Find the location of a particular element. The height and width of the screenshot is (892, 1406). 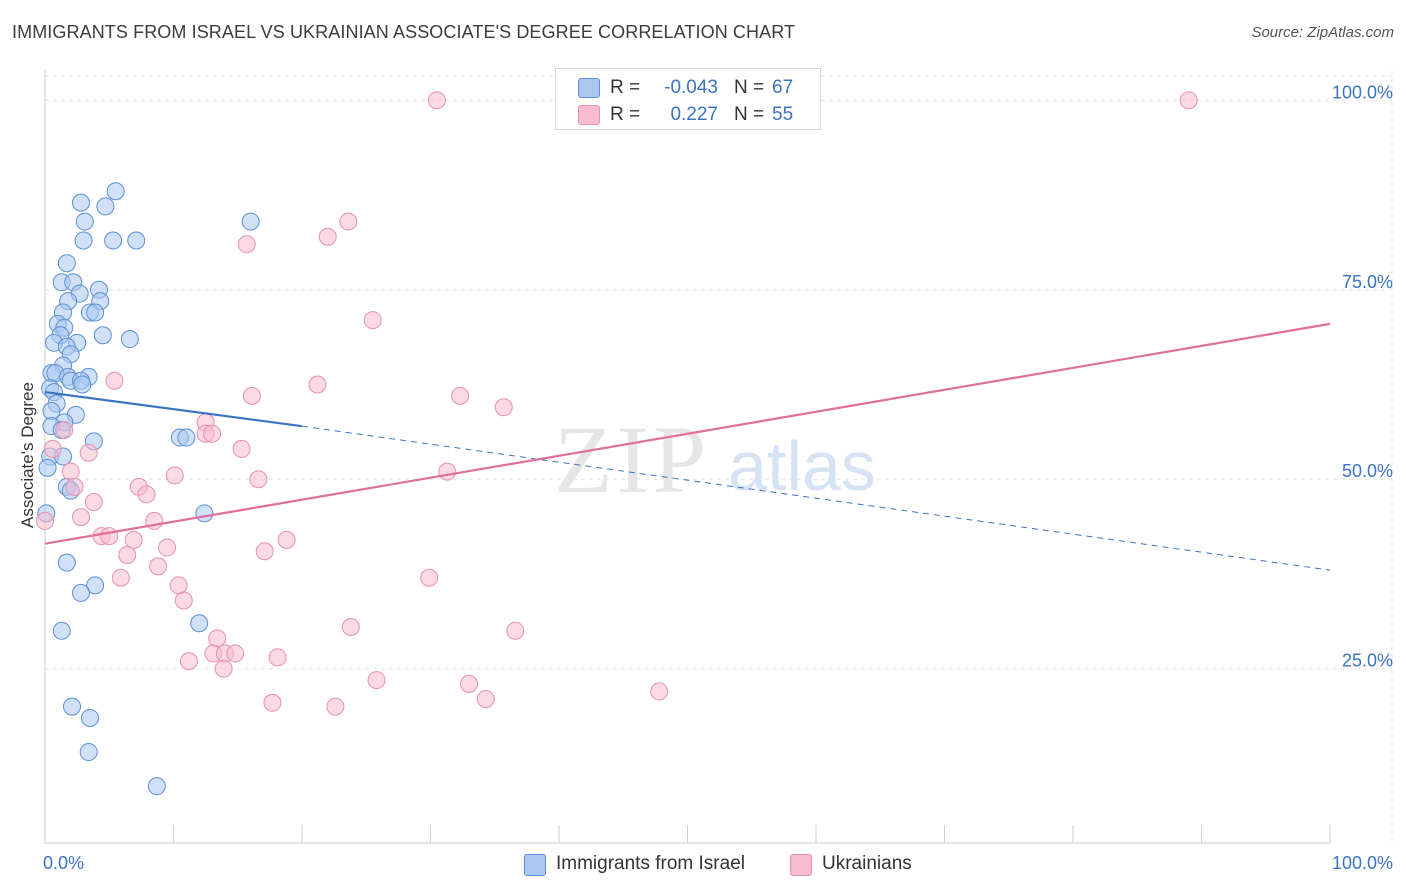

y-tick-label: 25.0% is located at coordinates (1367, 661).